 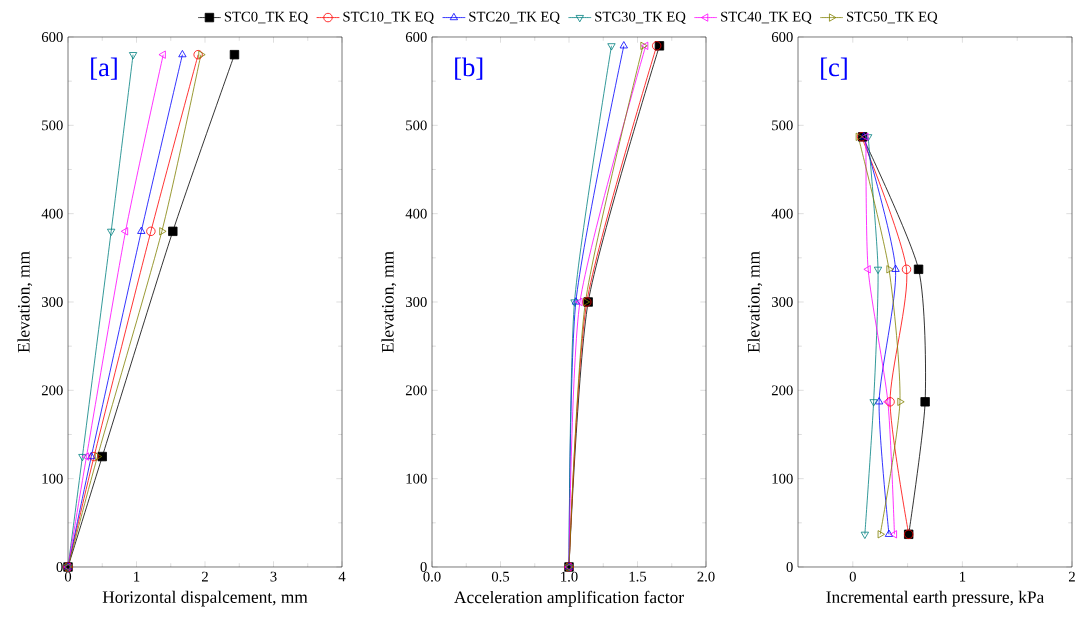 I want to click on x-tick-label: 0.0, so click(x=432, y=576).